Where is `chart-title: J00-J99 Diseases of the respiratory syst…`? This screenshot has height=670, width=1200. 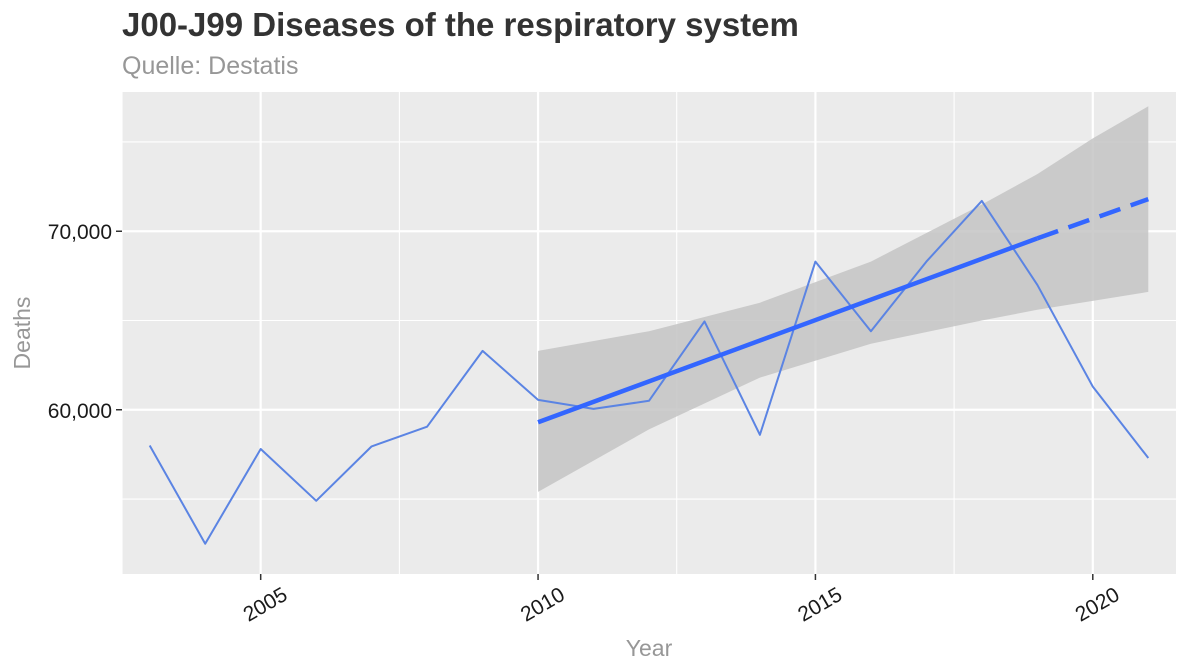
chart-title: J00-J99 Diseases of the respiratory syst… is located at coordinates (460, 24).